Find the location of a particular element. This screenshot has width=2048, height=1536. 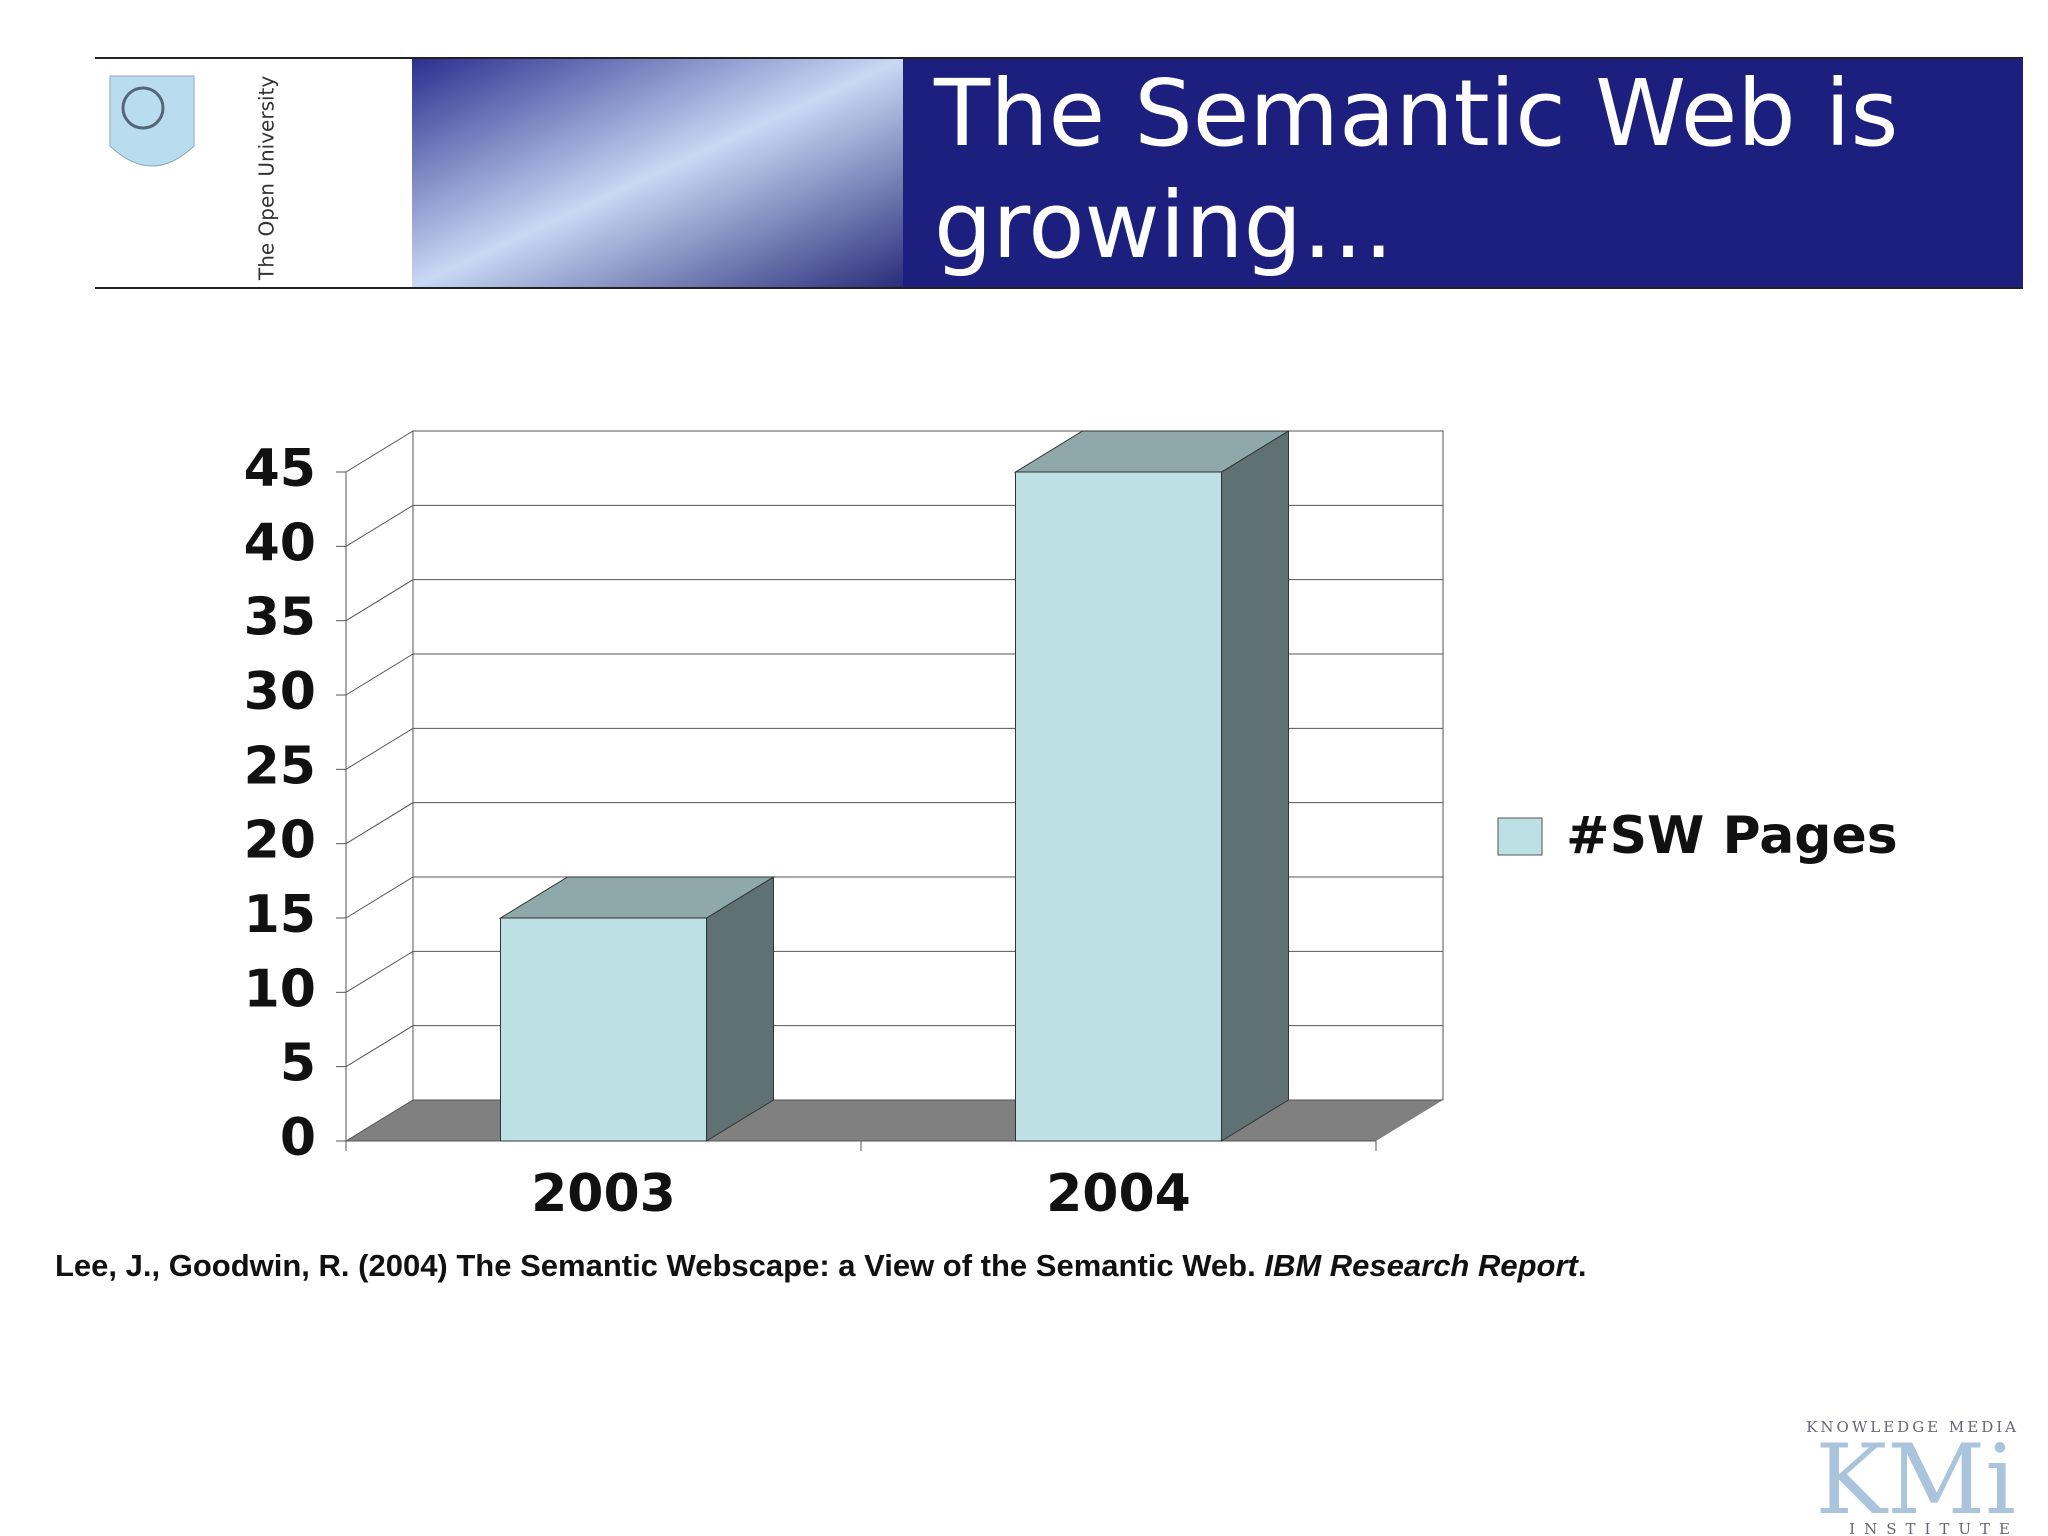

ou-logo-text: The Open University is located at coordinates (267, 178).